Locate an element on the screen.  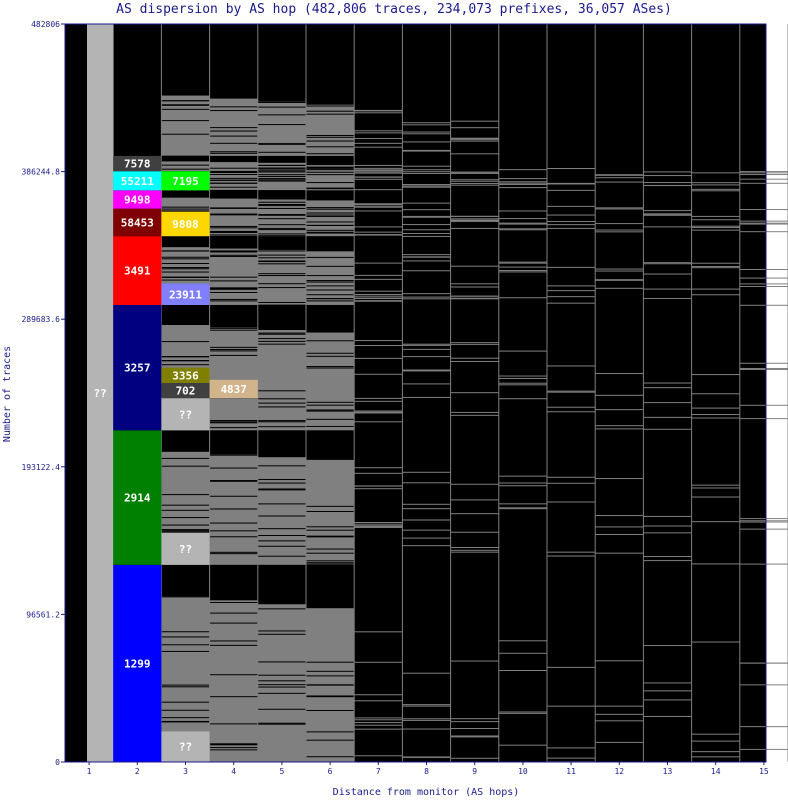
y-tick-label: 482806 is located at coordinates (45, 24).